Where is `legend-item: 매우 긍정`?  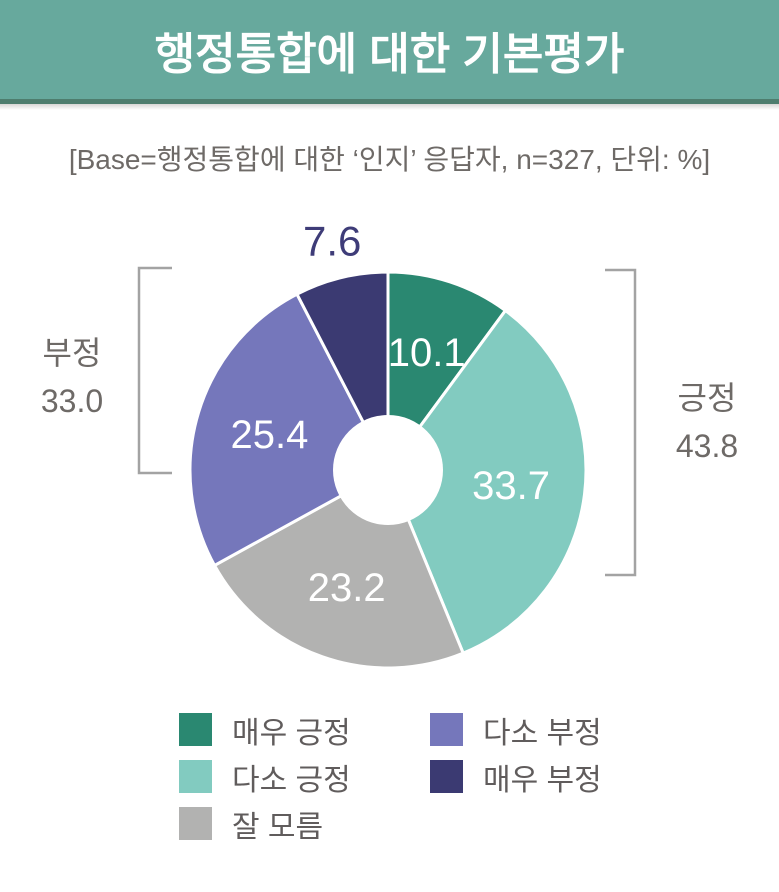 legend-item: 매우 긍정 is located at coordinates (265, 731).